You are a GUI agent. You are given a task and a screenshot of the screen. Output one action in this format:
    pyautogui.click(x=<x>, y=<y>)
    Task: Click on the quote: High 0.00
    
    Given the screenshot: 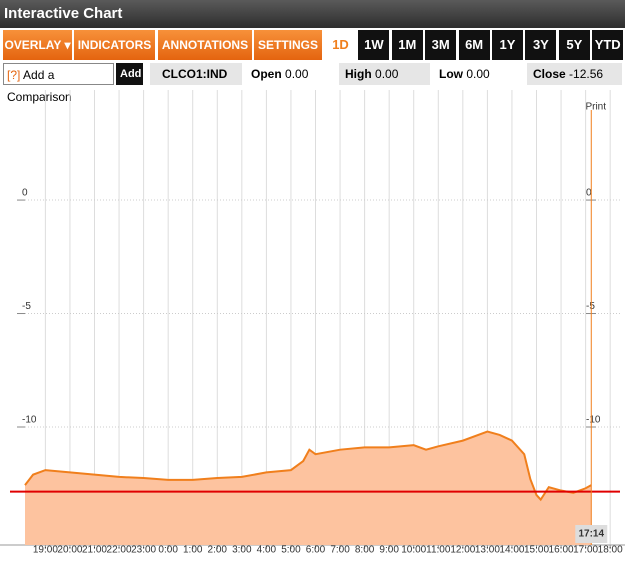 What is the action you would take?
    pyautogui.click(x=384, y=74)
    